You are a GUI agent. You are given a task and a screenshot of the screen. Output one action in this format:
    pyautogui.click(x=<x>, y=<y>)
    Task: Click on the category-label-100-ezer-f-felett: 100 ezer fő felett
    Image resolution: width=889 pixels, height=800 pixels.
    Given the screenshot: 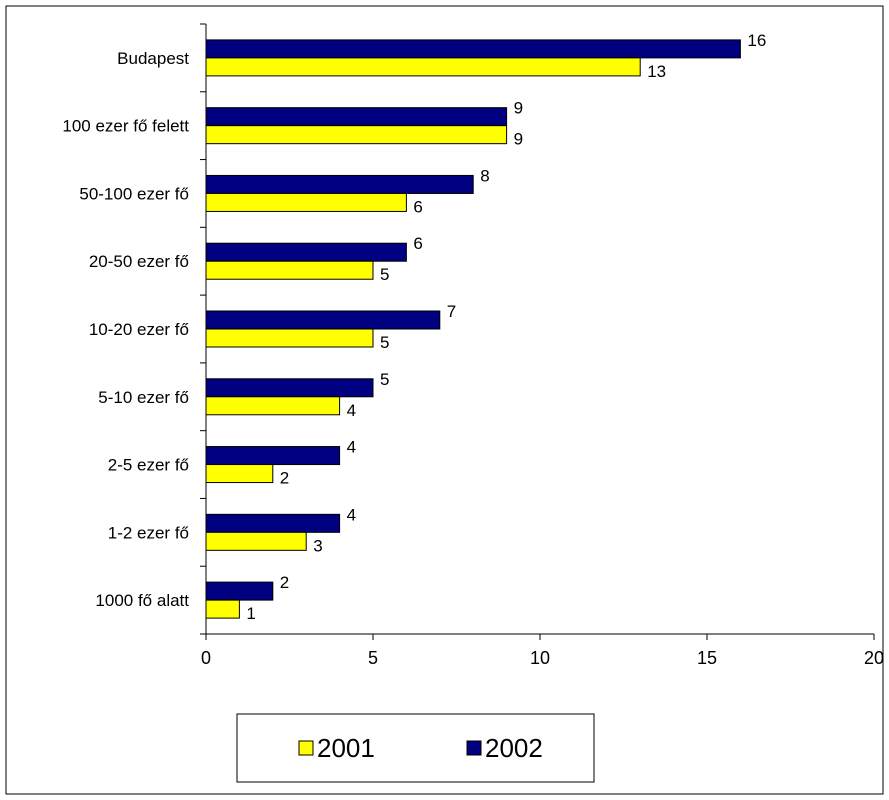 What is the action you would take?
    pyautogui.click(x=125, y=126)
    